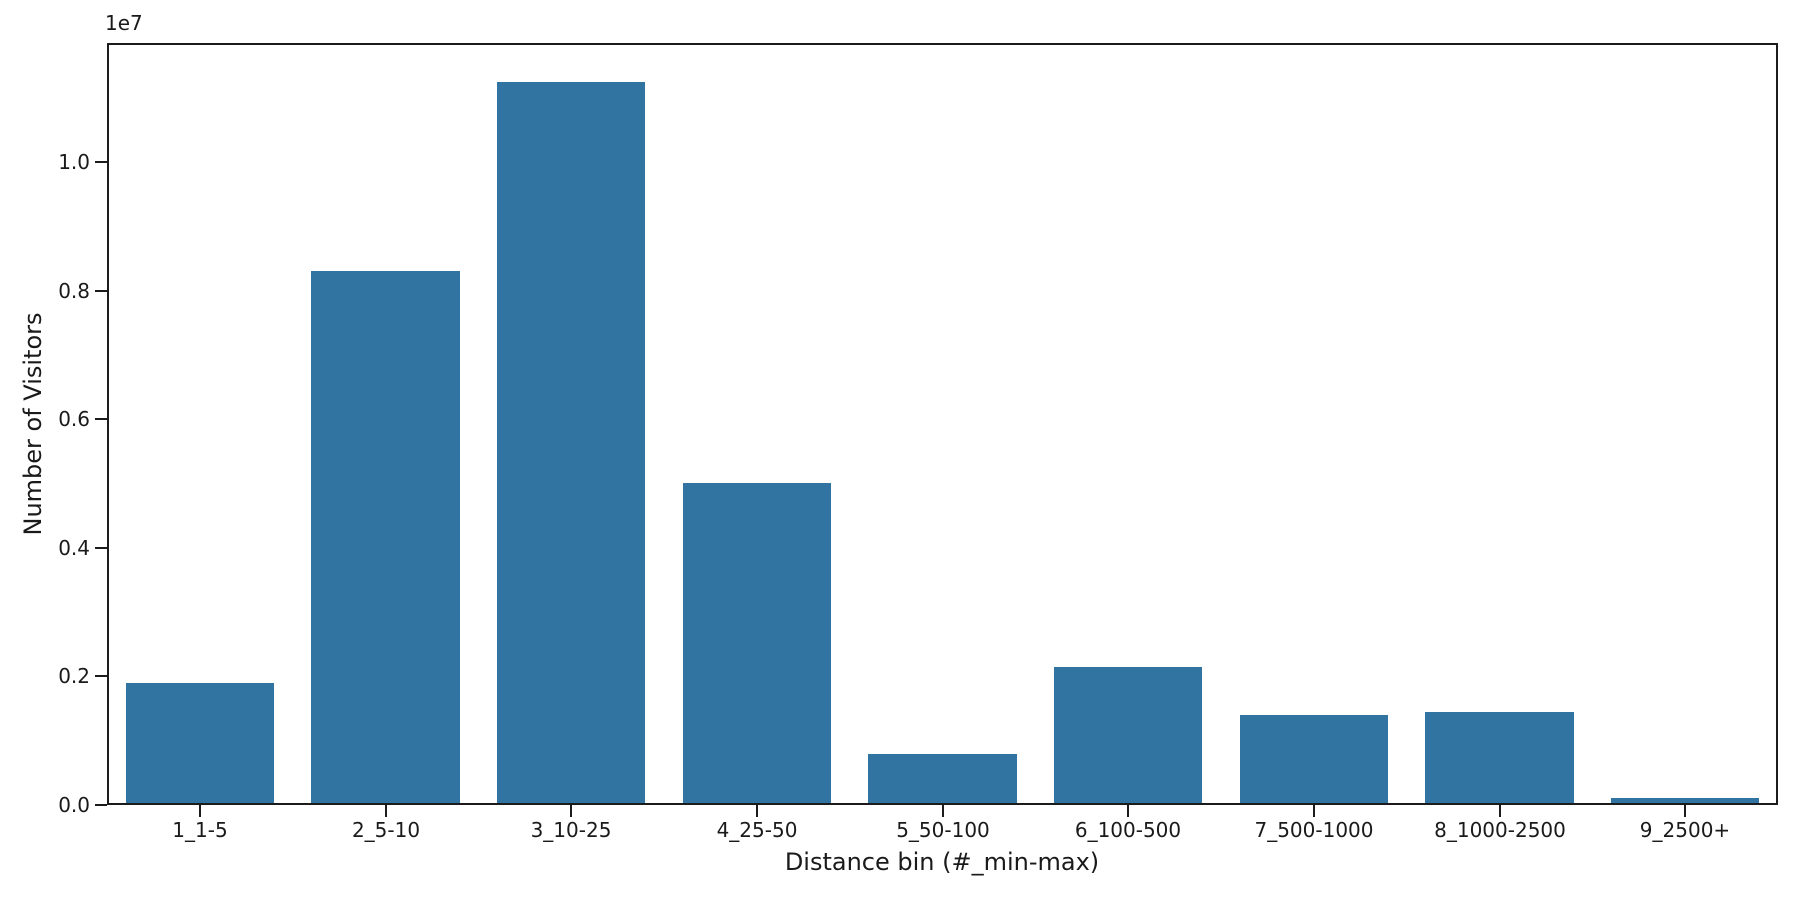 Image resolution: width=1800 pixels, height=900 pixels. What do you see at coordinates (1500, 830) in the screenshot?
I see `x-tick-label: 8_1000-2500` at bounding box center [1500, 830].